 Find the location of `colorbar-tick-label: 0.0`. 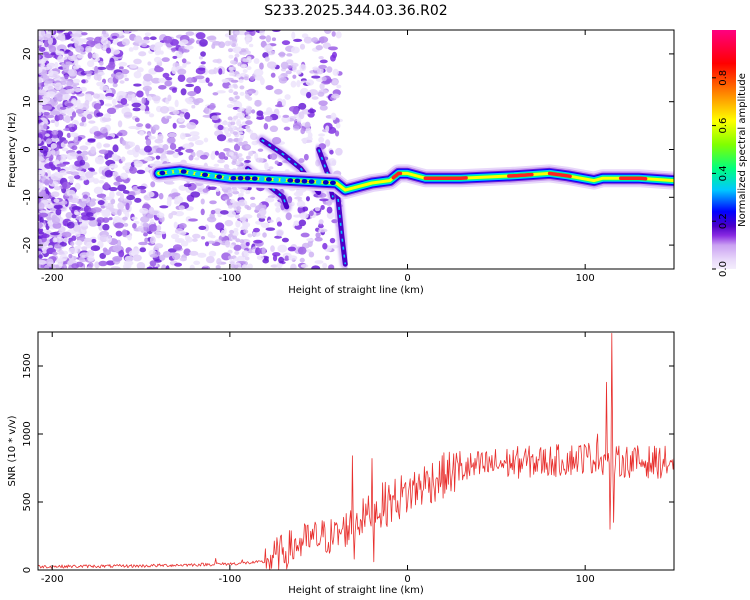

colorbar-tick-label: 0.0 is located at coordinates (723, 269).